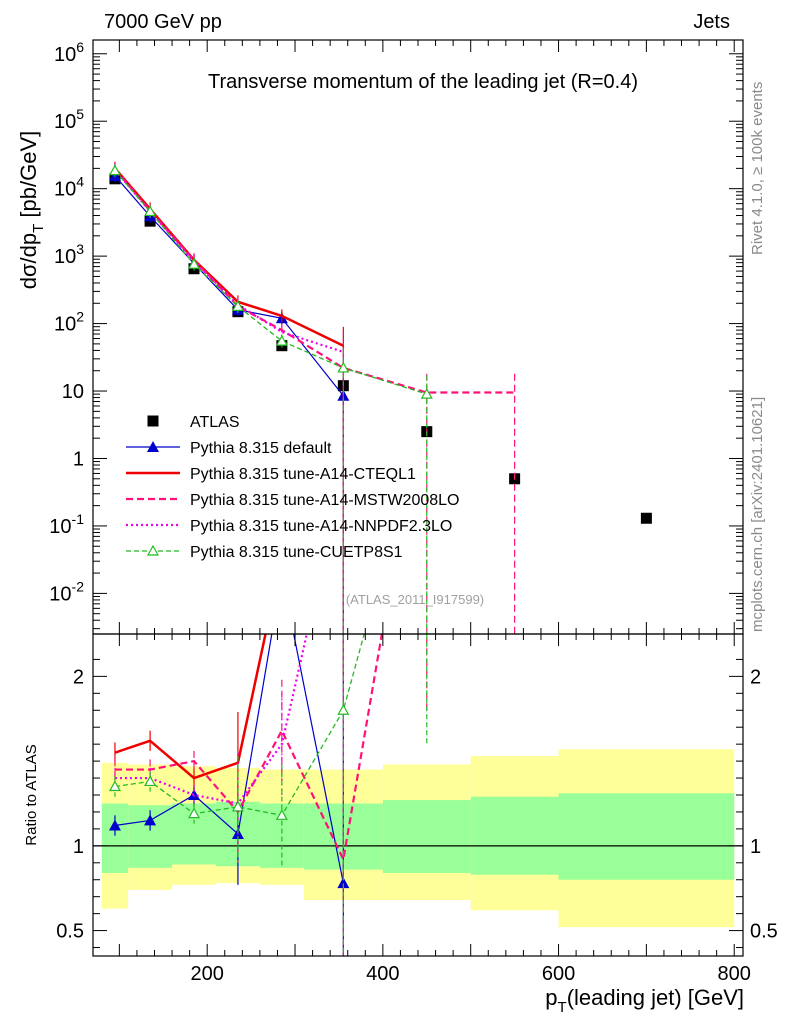  What do you see at coordinates (757, 168) in the screenshot?
I see `rivet-version-label: Rivet 4.1.0, ≥ 100k events` at bounding box center [757, 168].